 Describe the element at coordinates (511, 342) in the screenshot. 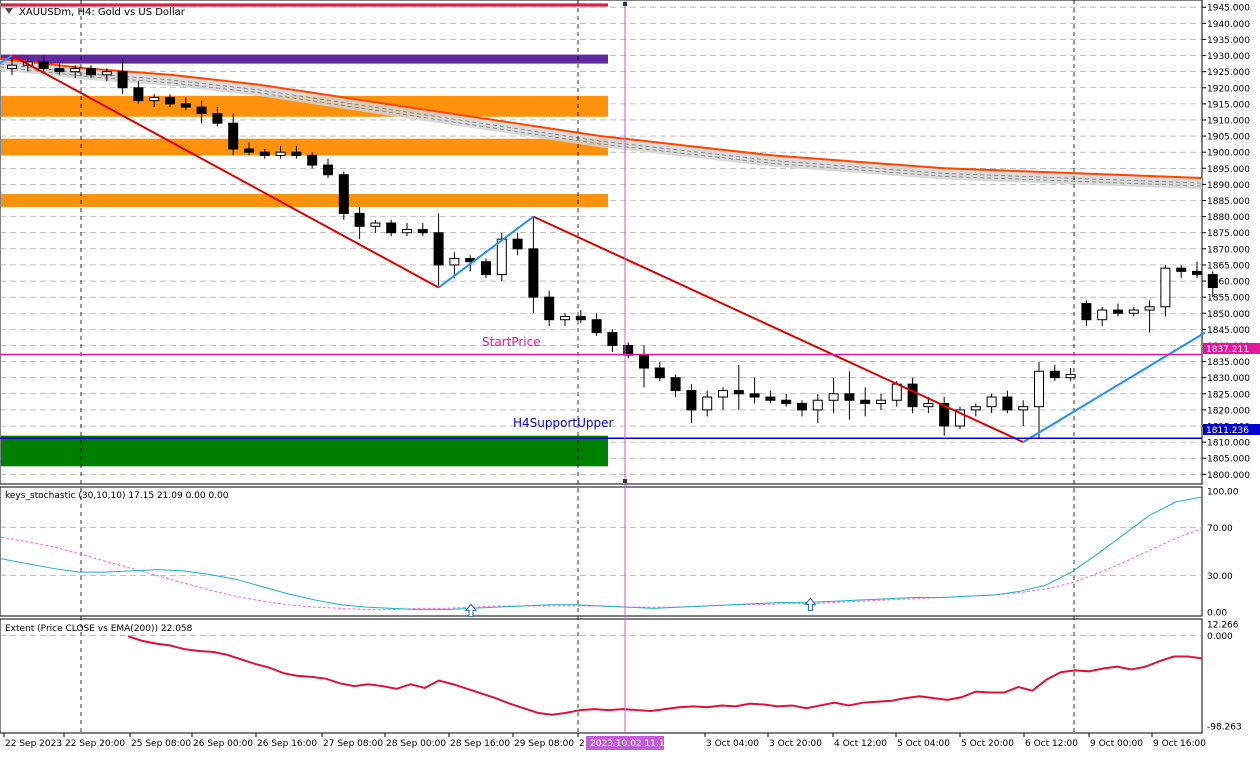

I see `start-price-label: StartPrice` at that location.